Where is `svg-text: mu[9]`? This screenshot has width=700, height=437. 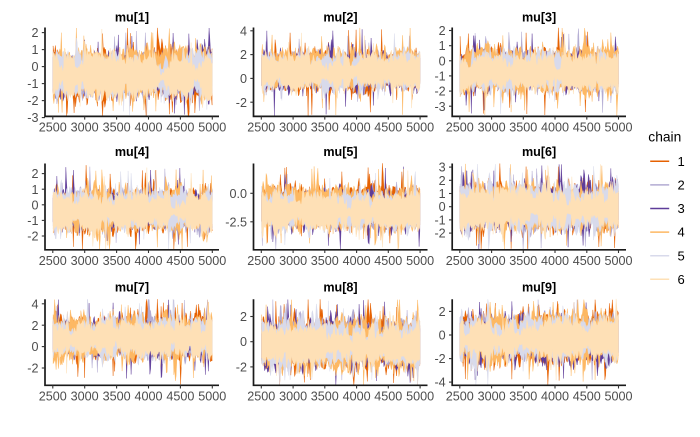
svg-text: mu[9] is located at coordinates (539, 287).